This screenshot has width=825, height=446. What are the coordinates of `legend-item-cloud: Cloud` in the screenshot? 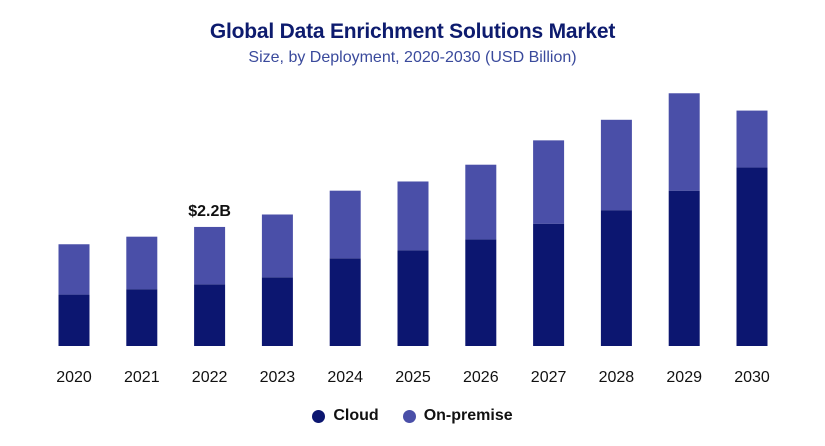 It's located at (345, 416).